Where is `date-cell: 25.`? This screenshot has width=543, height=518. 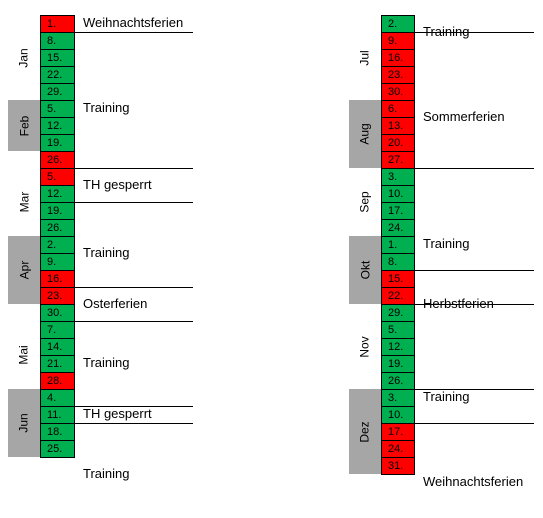 date-cell: 25. is located at coordinates (57, 449).